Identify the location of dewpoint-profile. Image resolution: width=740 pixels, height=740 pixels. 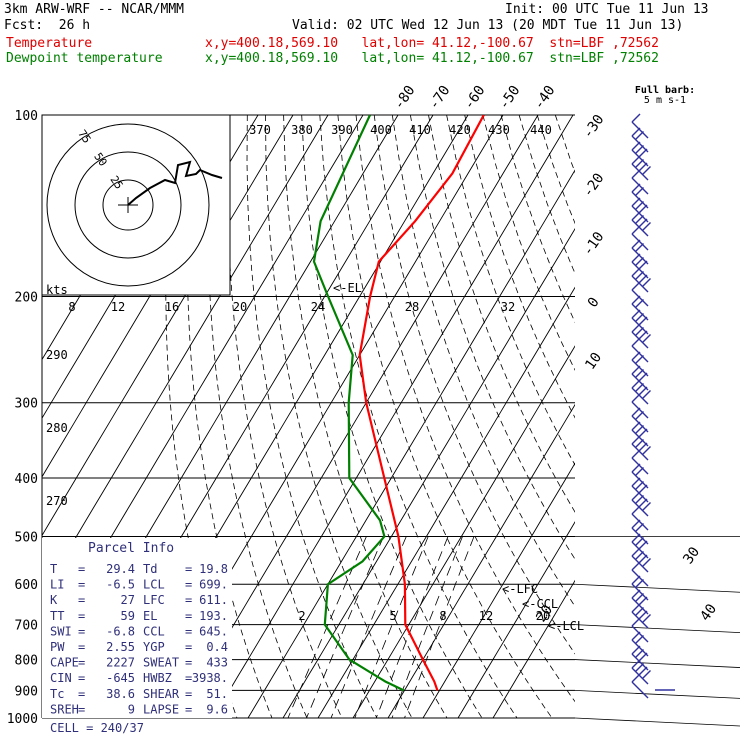
(358, 403).